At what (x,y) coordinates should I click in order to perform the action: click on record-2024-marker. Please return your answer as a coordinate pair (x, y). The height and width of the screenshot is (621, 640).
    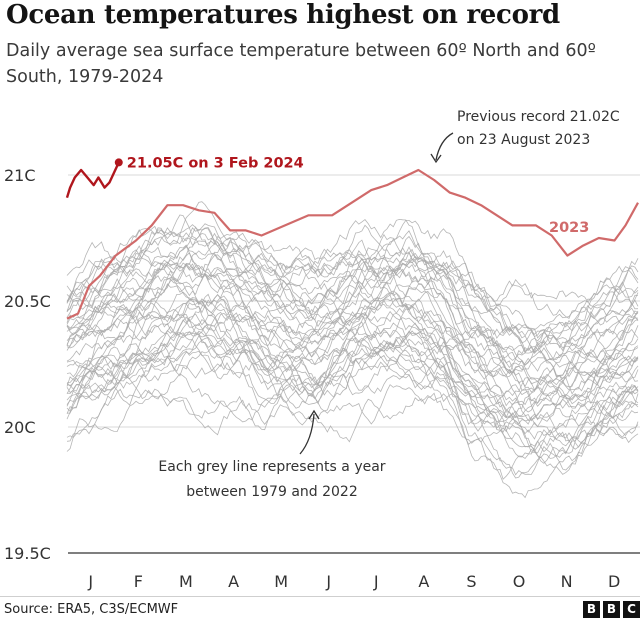
    Looking at the image, I should click on (118, 162).